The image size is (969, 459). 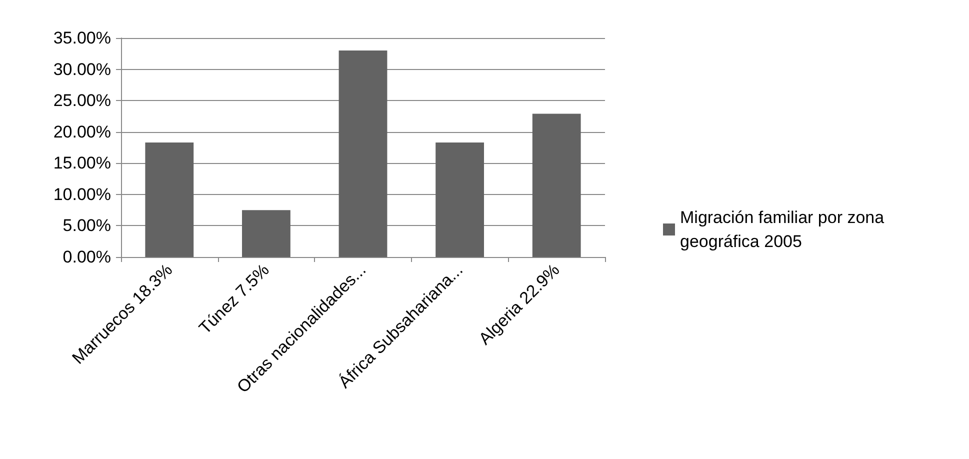 What do you see at coordinates (82, 194) in the screenshot?
I see `y-tick-label: 10.00%` at bounding box center [82, 194].